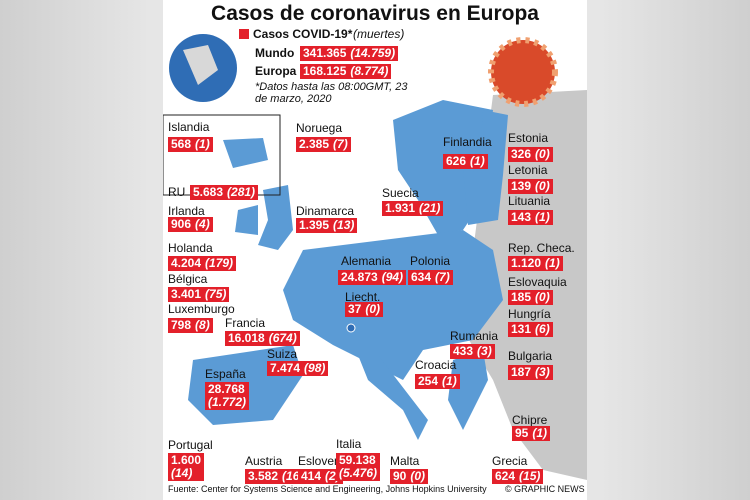  What do you see at coordinates (530, 420) in the screenshot?
I see `country-name: Chipre` at bounding box center [530, 420].